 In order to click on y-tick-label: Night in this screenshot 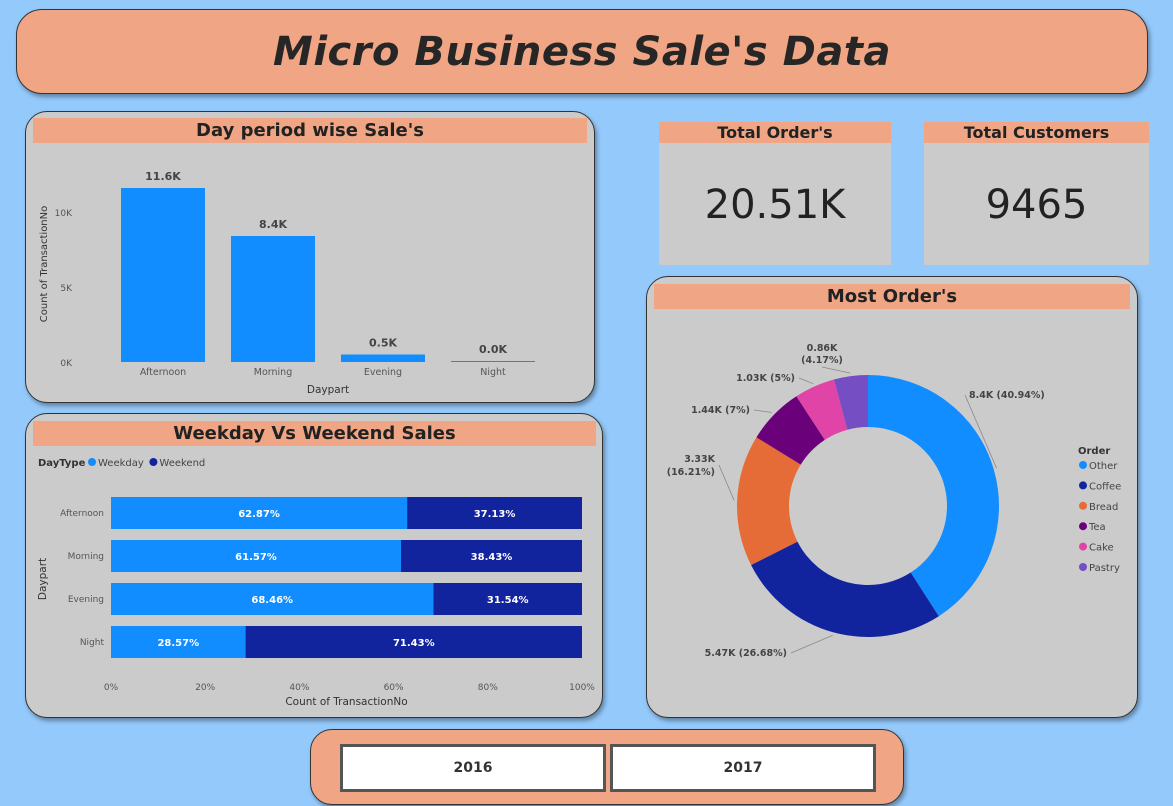, I will do `click(92, 643)`.